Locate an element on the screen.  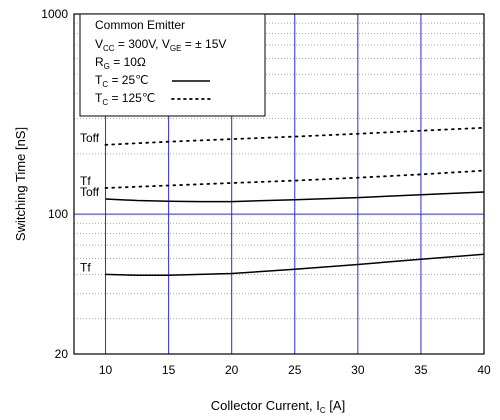
series-dotted-toff is located at coordinates (294, 136).